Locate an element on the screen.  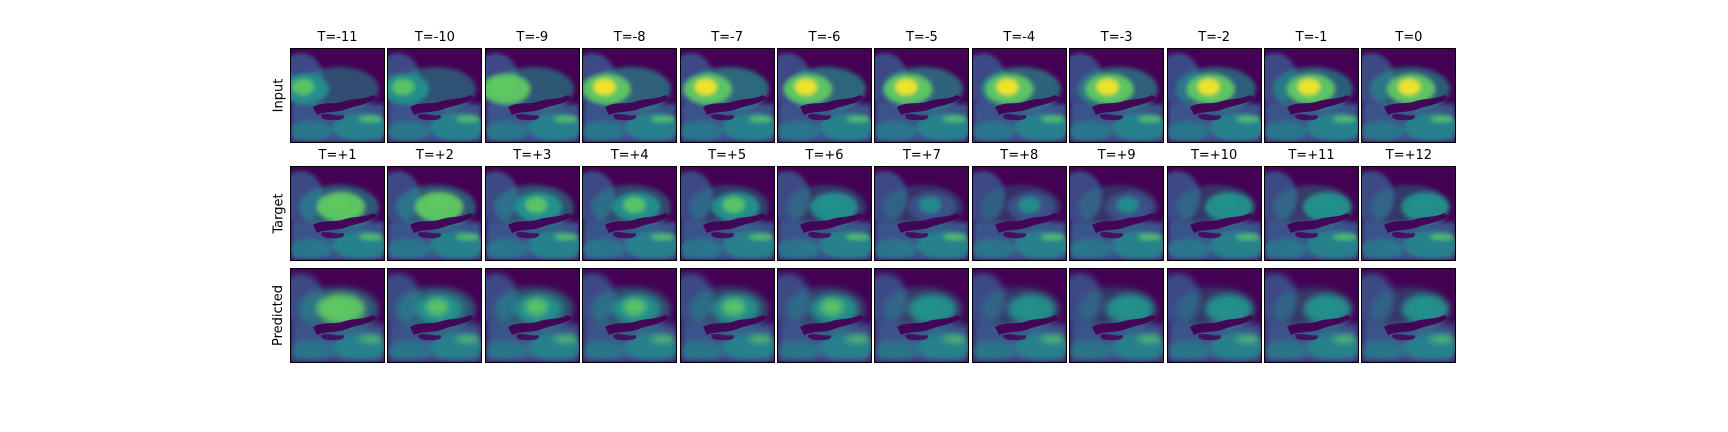
row-label-text: Target is located at coordinates (279, 213).